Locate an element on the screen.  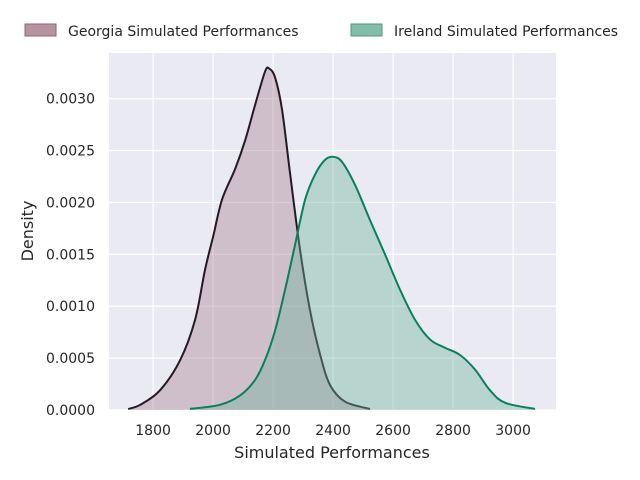
x-tick-label: 2400 is located at coordinates (333, 431).